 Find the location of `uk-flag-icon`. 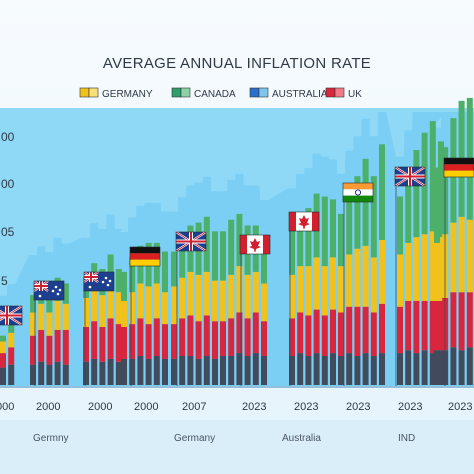

uk-flag-icon is located at coordinates (191, 308).